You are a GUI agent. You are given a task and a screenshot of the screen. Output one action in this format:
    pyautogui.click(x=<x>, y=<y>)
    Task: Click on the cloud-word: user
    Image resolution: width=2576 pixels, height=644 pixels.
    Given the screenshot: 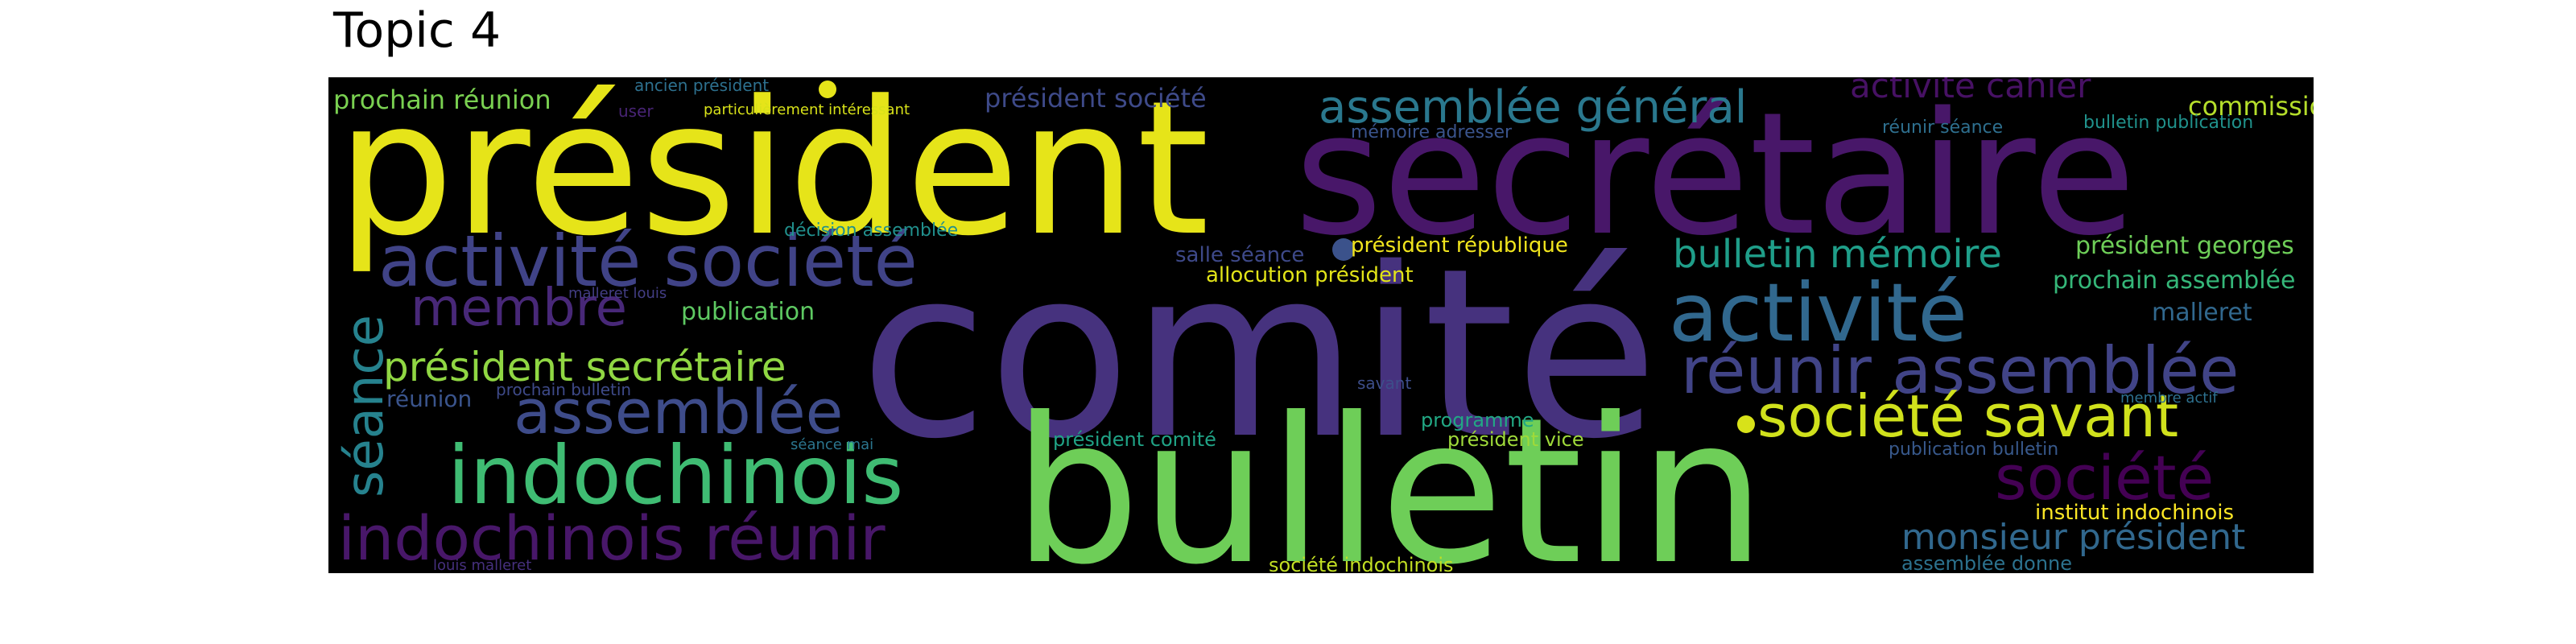 What is the action you would take?
    pyautogui.click(x=636, y=111)
    